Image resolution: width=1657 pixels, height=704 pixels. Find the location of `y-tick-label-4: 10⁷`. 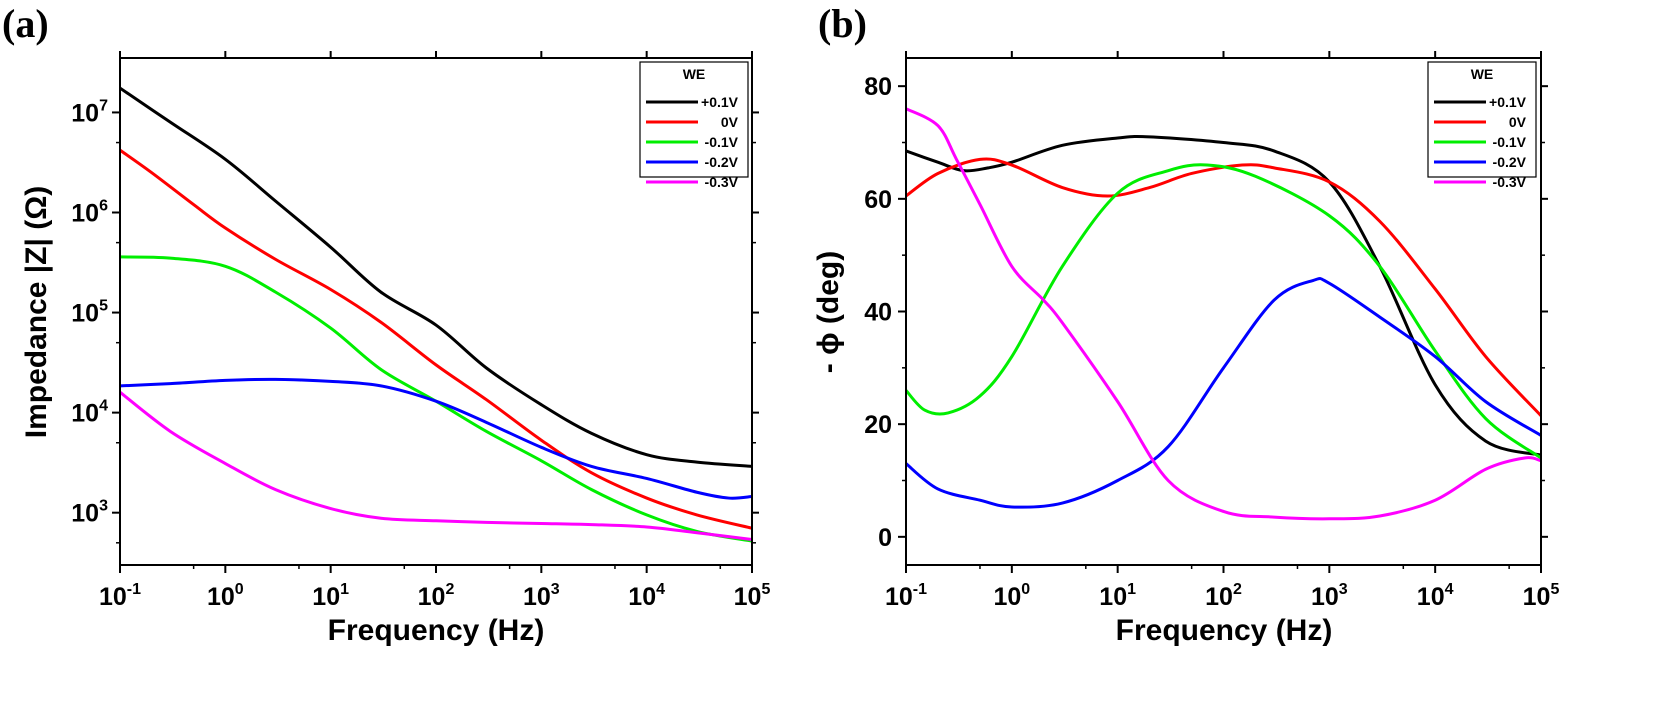

y-tick-label-4: 10⁷ is located at coordinates (89, 112).